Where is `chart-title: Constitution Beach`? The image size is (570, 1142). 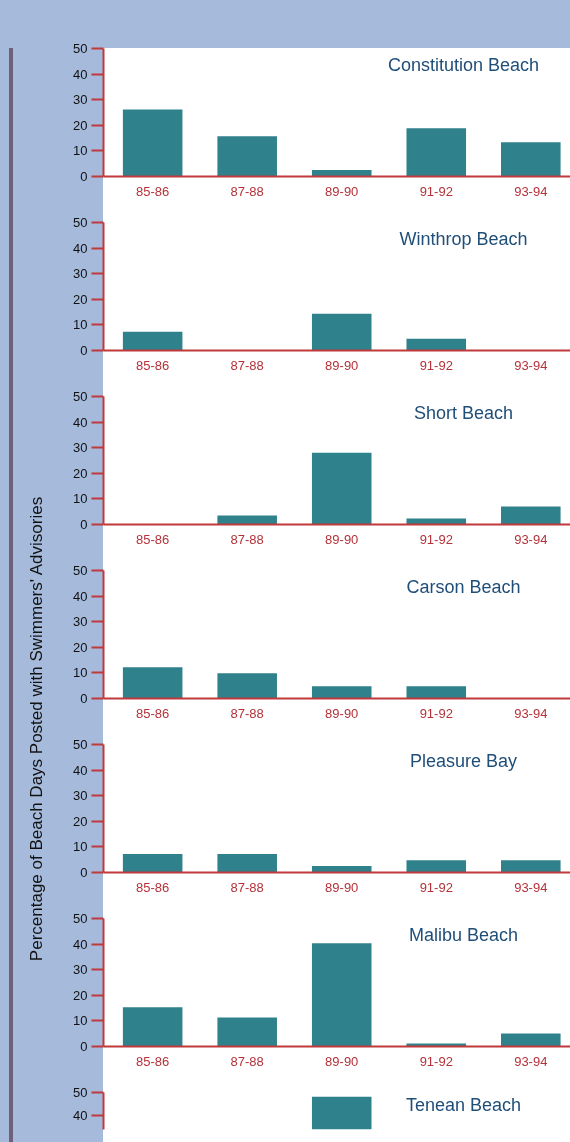 chart-title: Constitution Beach is located at coordinates (463, 64).